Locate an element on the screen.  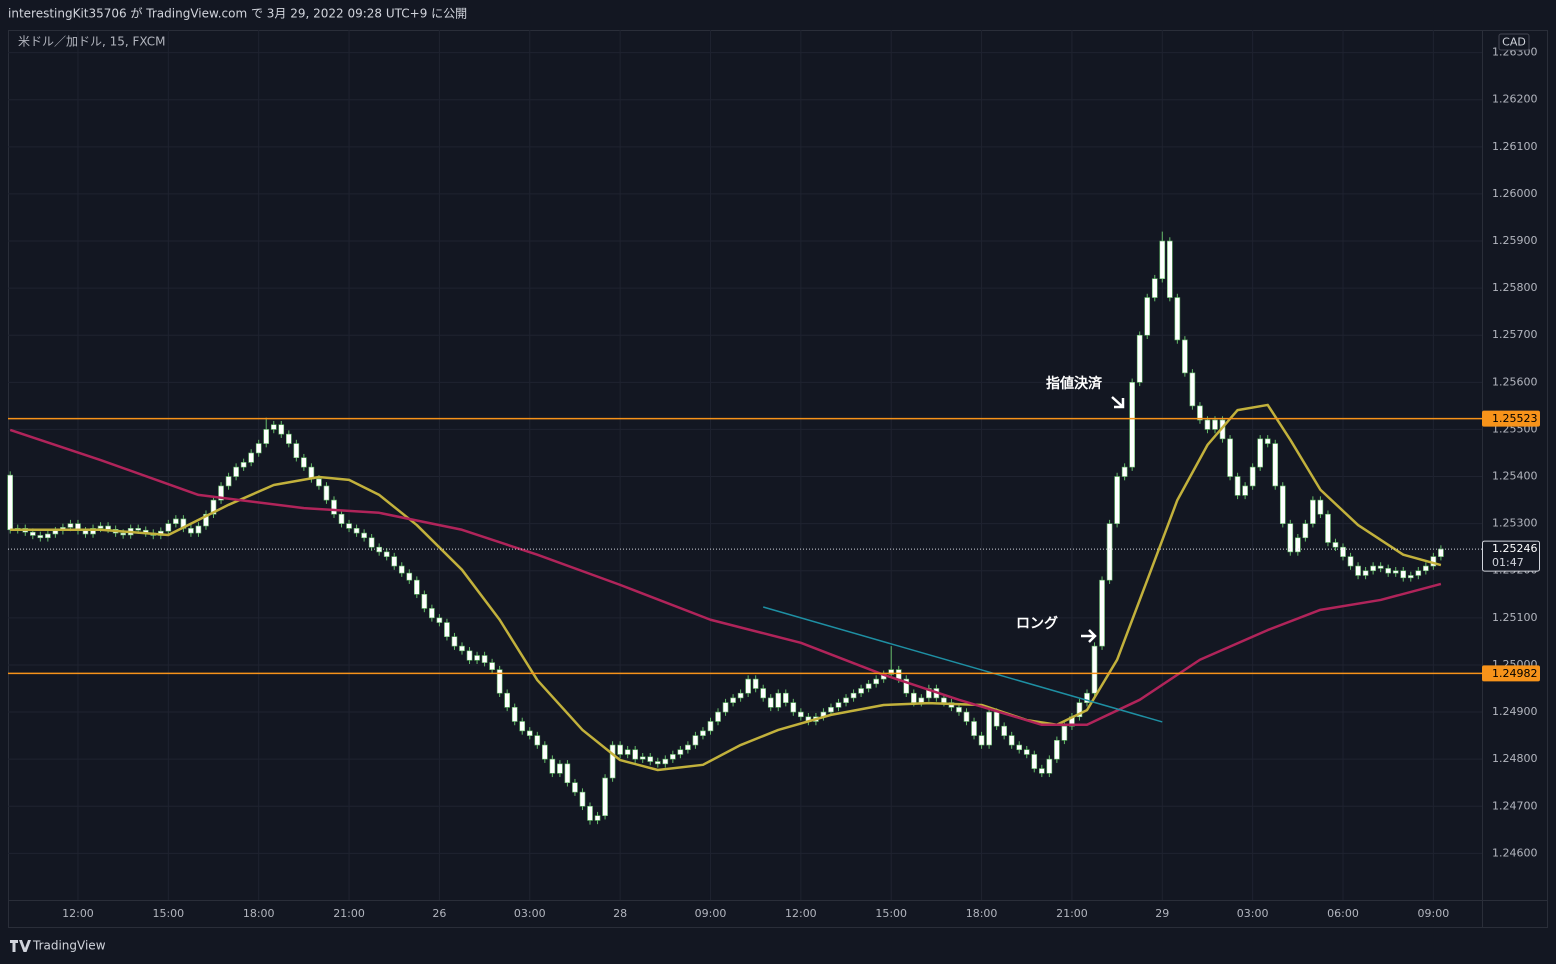
trend-line is located at coordinates (962, 664).